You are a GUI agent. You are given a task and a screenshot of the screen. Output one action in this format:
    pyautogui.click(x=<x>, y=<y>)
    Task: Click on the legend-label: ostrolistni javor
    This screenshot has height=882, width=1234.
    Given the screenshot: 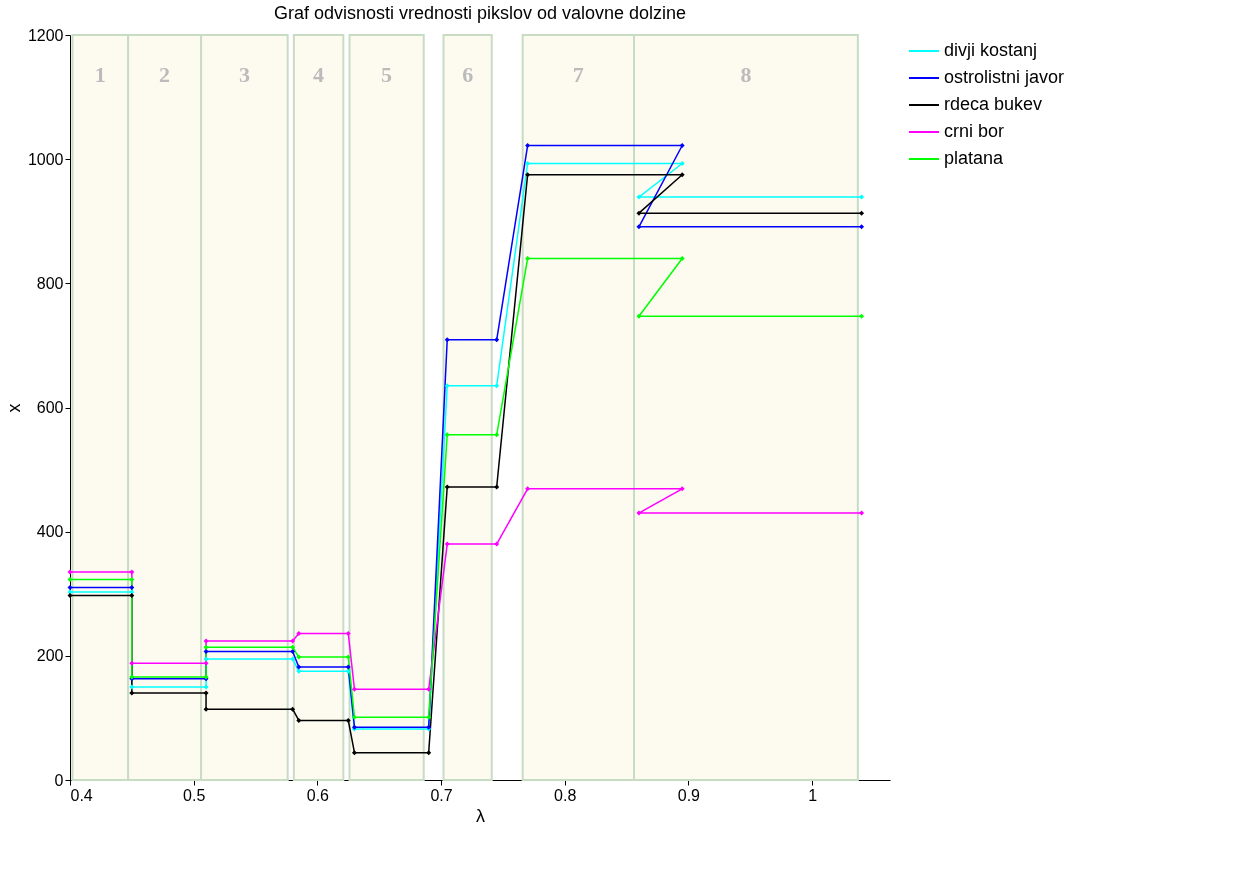 What is the action you would take?
    pyautogui.click(x=1004, y=77)
    